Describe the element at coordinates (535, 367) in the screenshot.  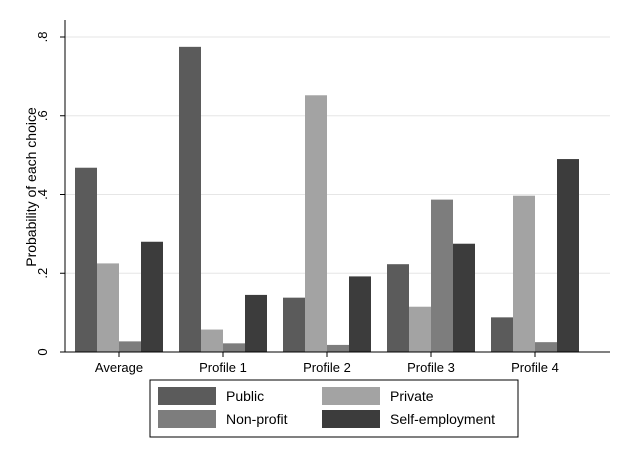
I see `x-tick-label: Profile 4` at that location.